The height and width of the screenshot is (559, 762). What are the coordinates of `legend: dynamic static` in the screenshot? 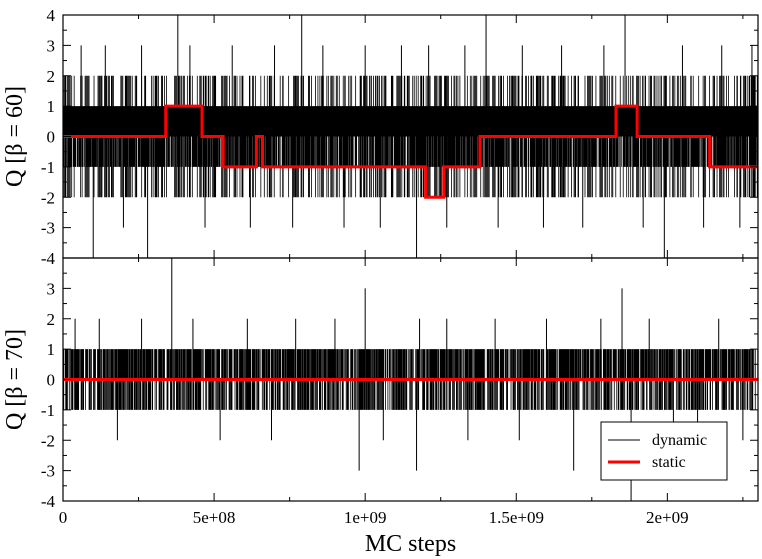 It's located at (664, 451).